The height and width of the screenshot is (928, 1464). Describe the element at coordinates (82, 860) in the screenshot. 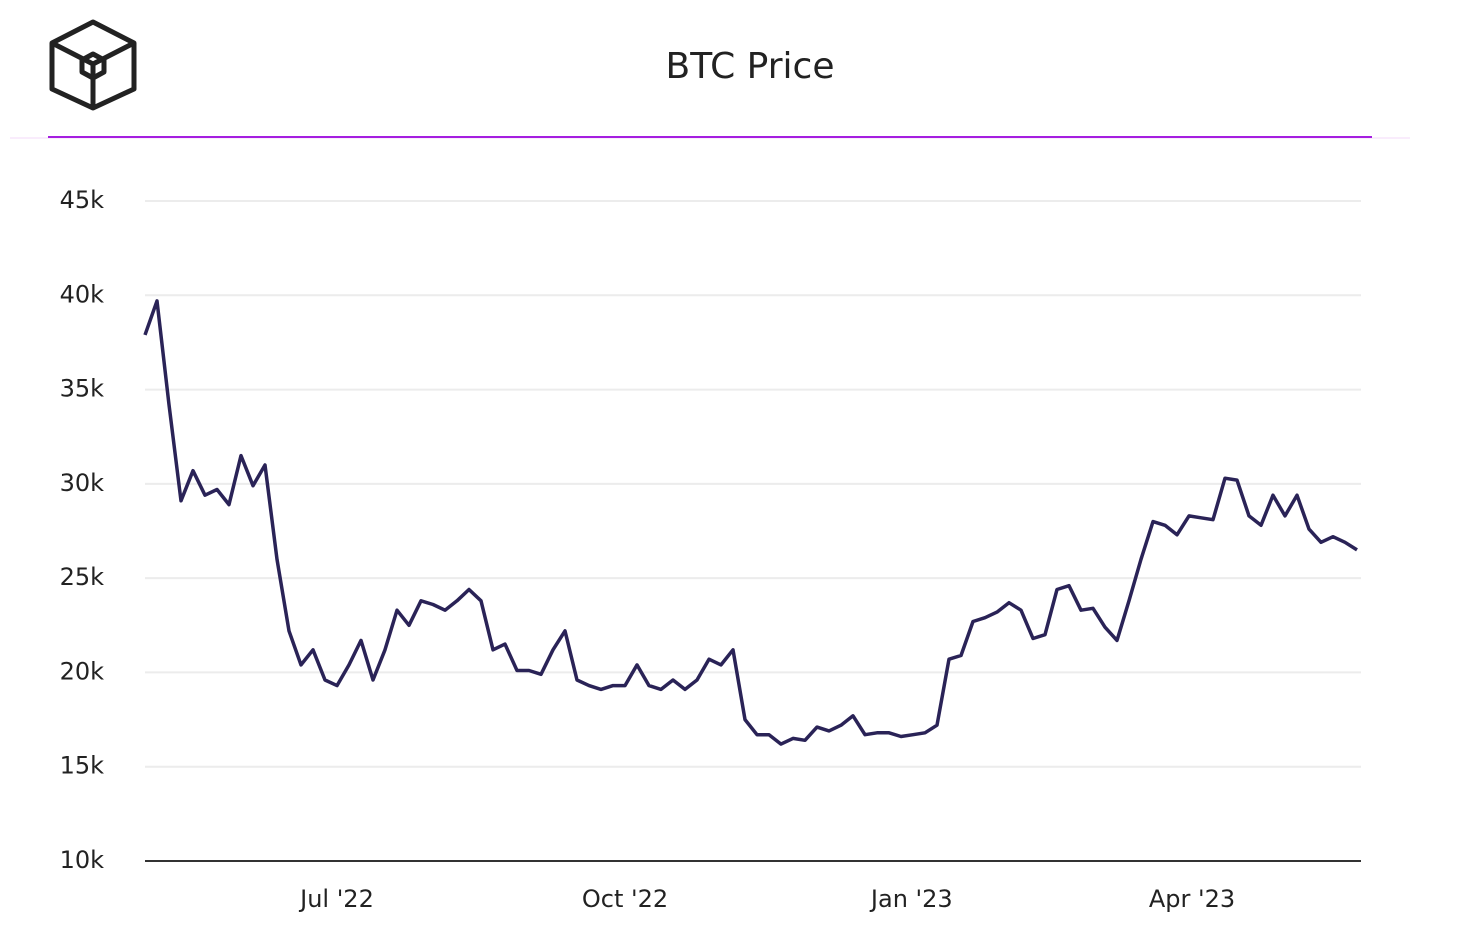

I see `y-tick-label: 10k` at that location.